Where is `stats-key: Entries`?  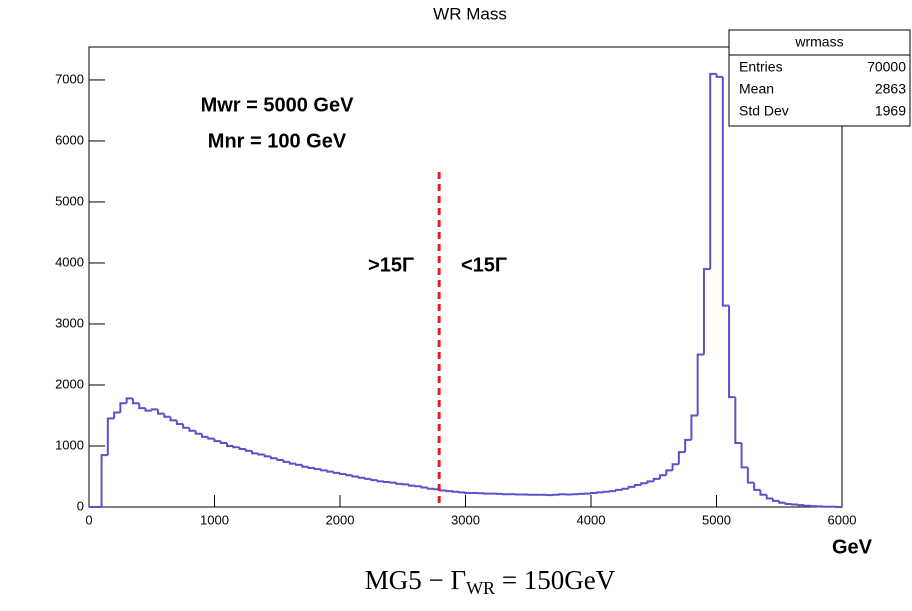 stats-key: Entries is located at coordinates (761, 67).